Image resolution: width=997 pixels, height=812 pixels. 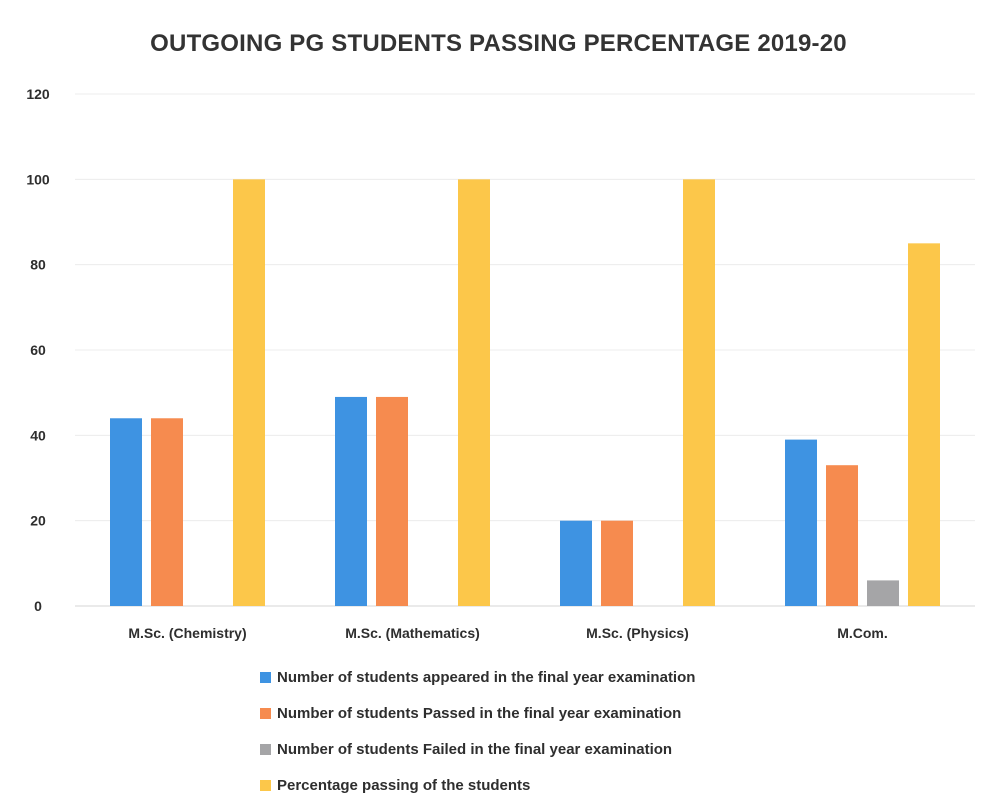 I want to click on legend-label: Percentage passing of the students, so click(x=404, y=785).